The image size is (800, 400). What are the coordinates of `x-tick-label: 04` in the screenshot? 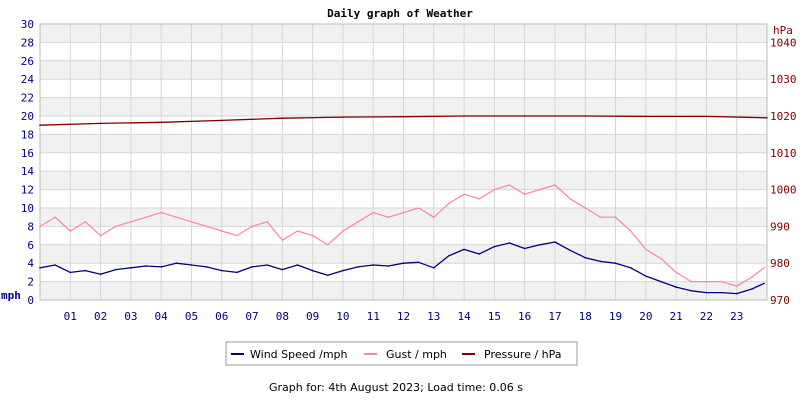 It's located at (162, 316).